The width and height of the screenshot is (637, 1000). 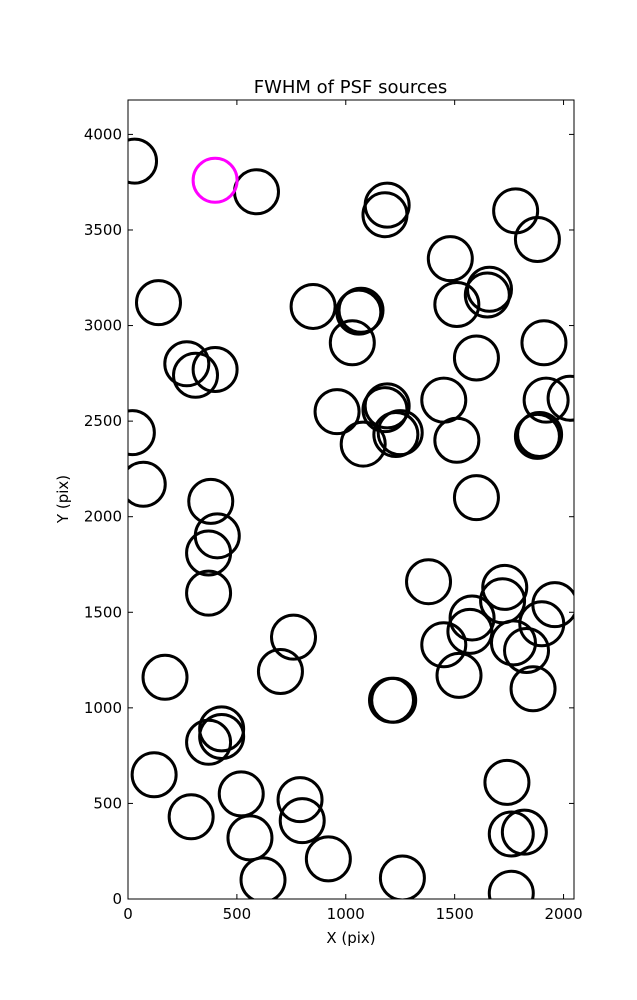 What do you see at coordinates (346, 914) in the screenshot?
I see `x-tick-label: 1000` at bounding box center [346, 914].